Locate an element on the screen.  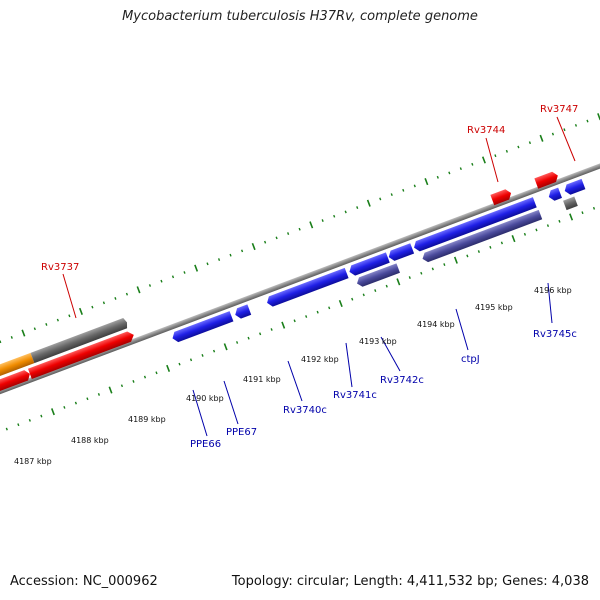
gene-label-rv3742c: Rv3742c is located at coordinates (402, 380).